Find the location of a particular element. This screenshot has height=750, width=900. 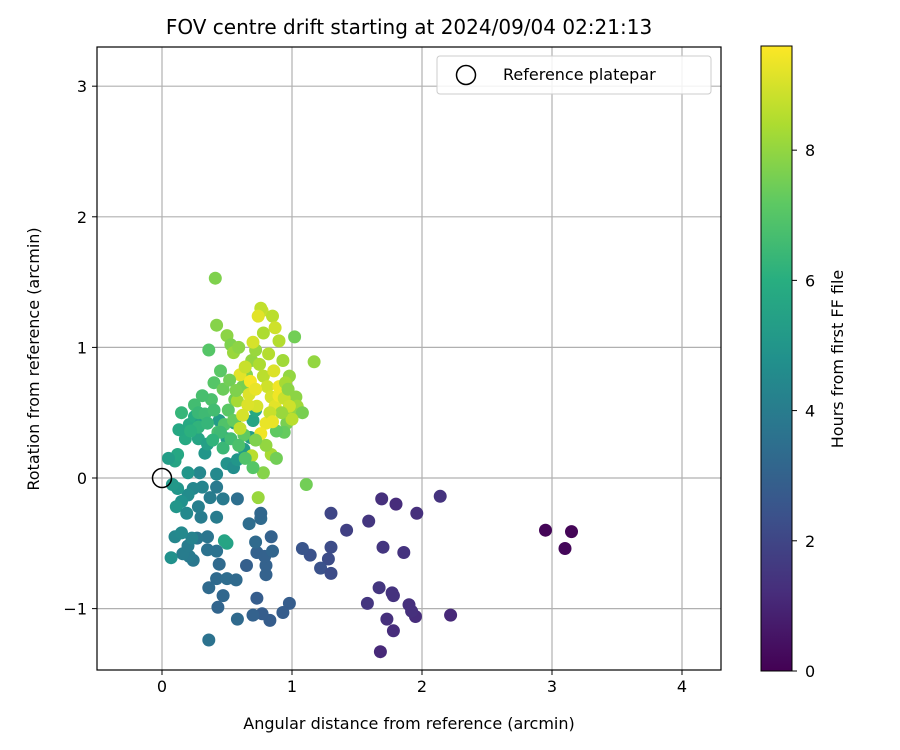

y-axis-ticks: −1 0 1 2 3 is located at coordinates (80, 348).